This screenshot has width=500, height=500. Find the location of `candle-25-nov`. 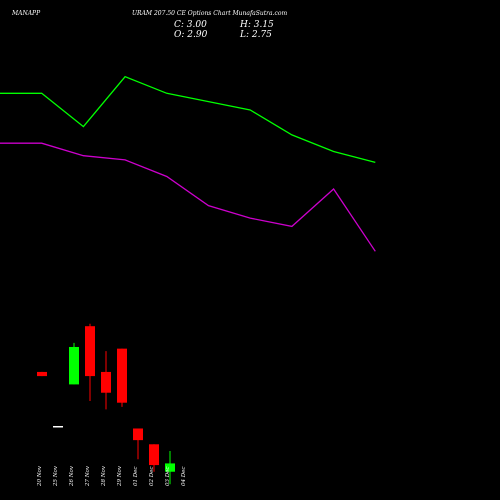

candle-25-nov is located at coordinates (58, 426).